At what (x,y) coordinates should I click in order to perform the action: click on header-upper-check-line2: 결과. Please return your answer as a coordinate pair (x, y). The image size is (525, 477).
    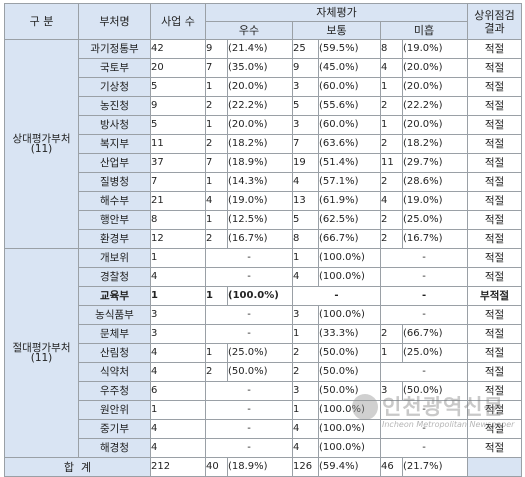
    Looking at the image, I should click on (494, 28).